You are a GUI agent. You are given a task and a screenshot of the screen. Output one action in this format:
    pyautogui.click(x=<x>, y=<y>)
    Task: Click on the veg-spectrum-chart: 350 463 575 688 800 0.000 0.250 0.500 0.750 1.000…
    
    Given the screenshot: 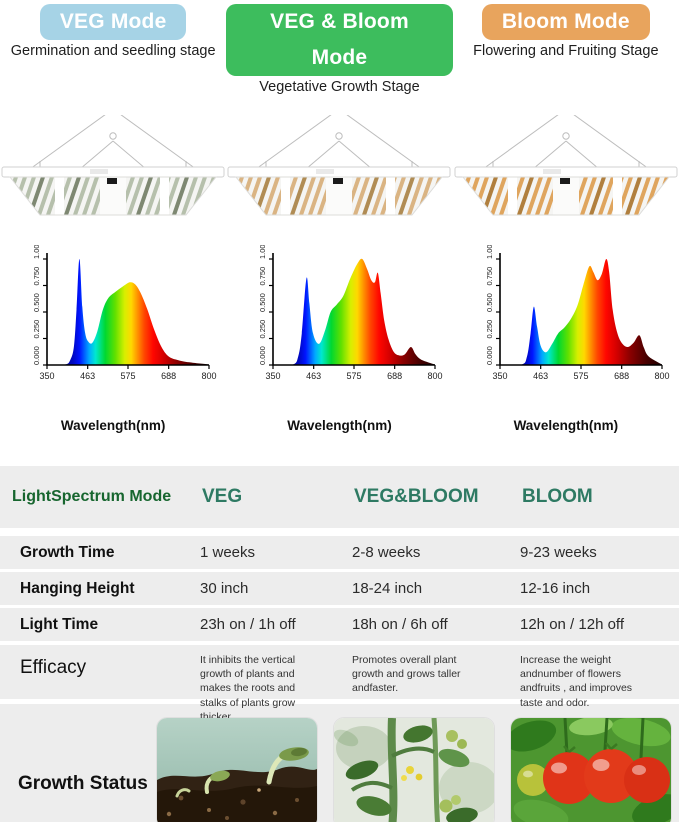 What is the action you would take?
    pyautogui.click(x=113, y=336)
    